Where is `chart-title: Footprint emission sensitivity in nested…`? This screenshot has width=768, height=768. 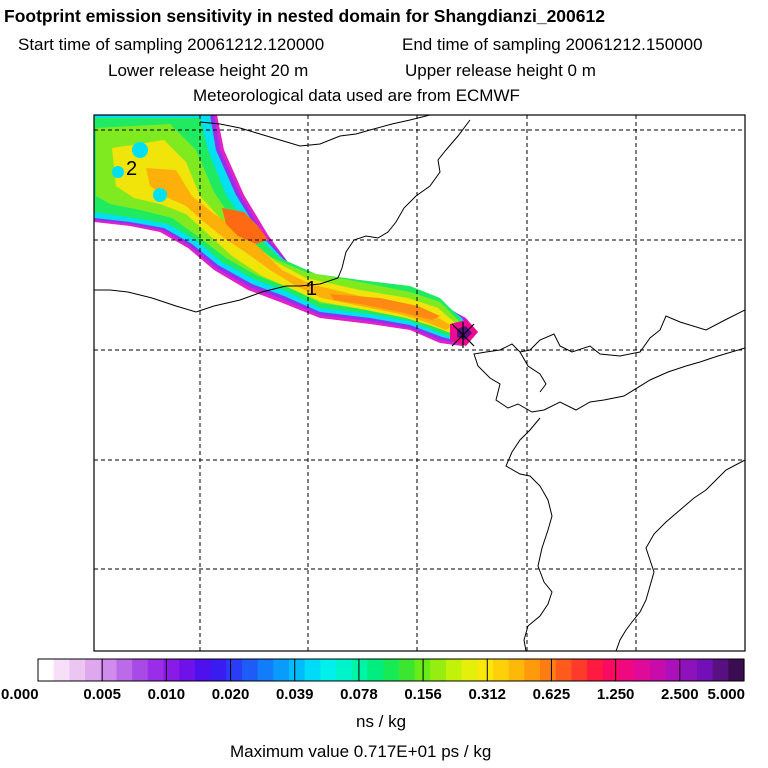 chart-title: Footprint emission sensitivity in nested… is located at coordinates (304, 16).